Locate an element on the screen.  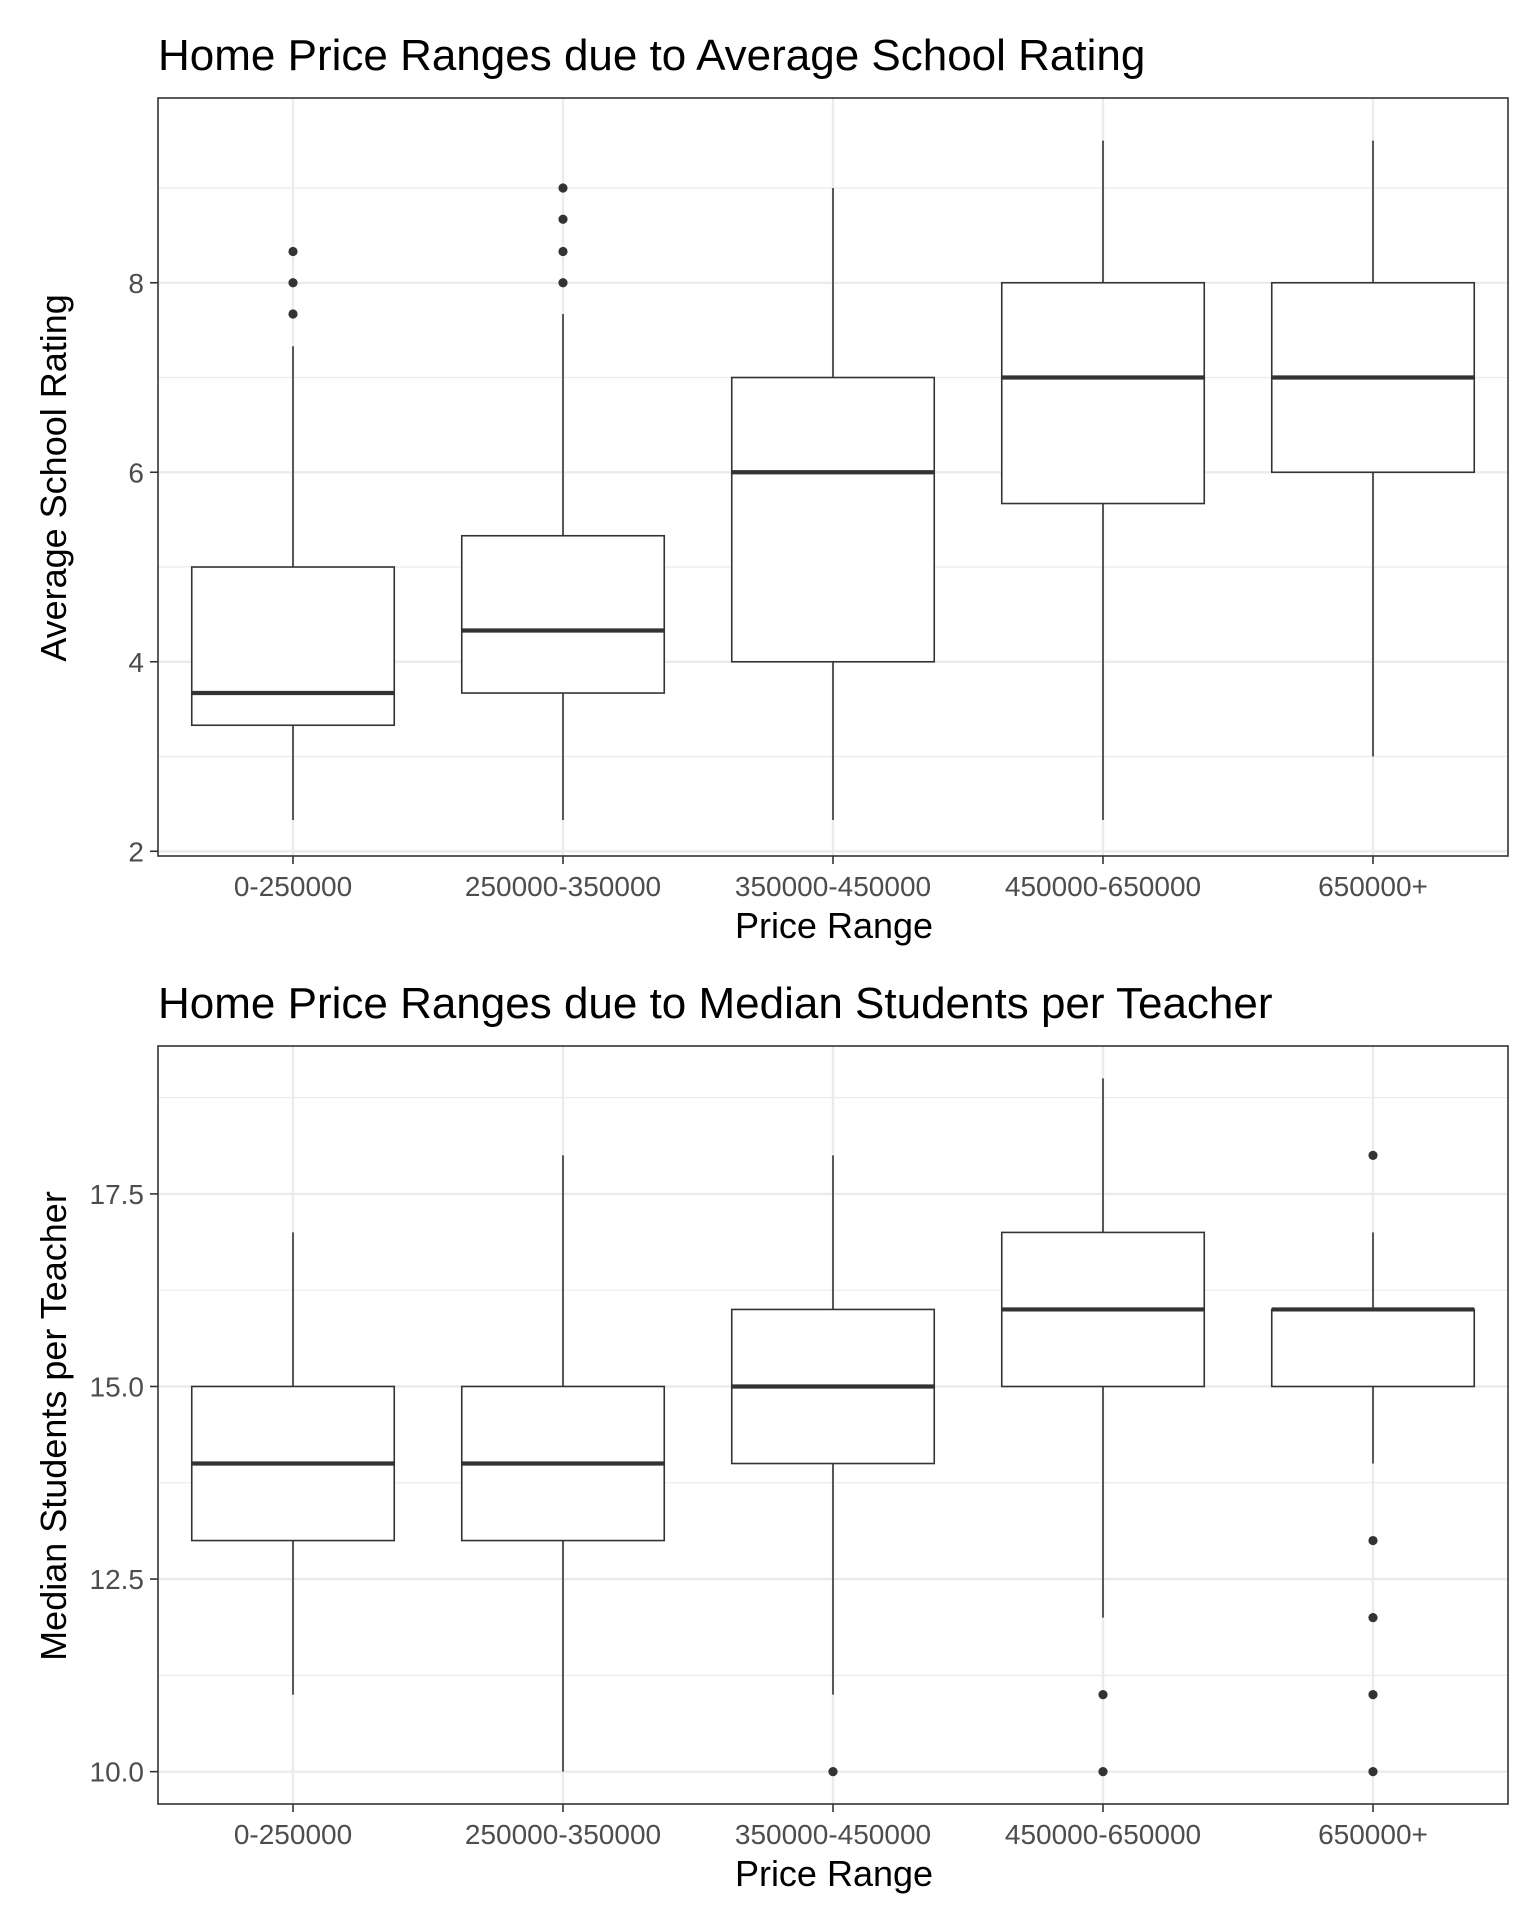
y-tick-label: 8 is located at coordinates (136, 283).